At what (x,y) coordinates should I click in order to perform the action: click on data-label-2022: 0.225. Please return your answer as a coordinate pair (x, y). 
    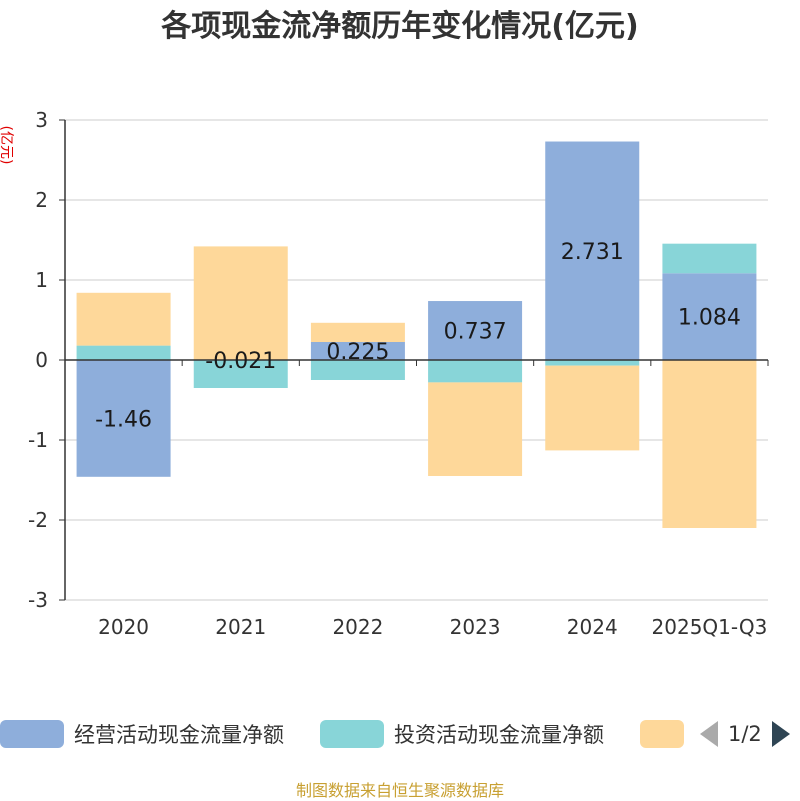
    Looking at the image, I should click on (357, 352).